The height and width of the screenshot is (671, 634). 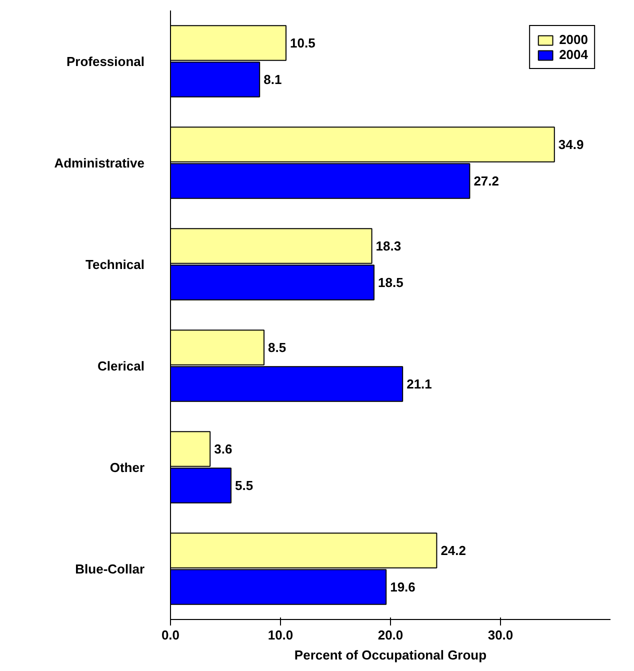 I want to click on legend-label: 2004, so click(x=573, y=54).